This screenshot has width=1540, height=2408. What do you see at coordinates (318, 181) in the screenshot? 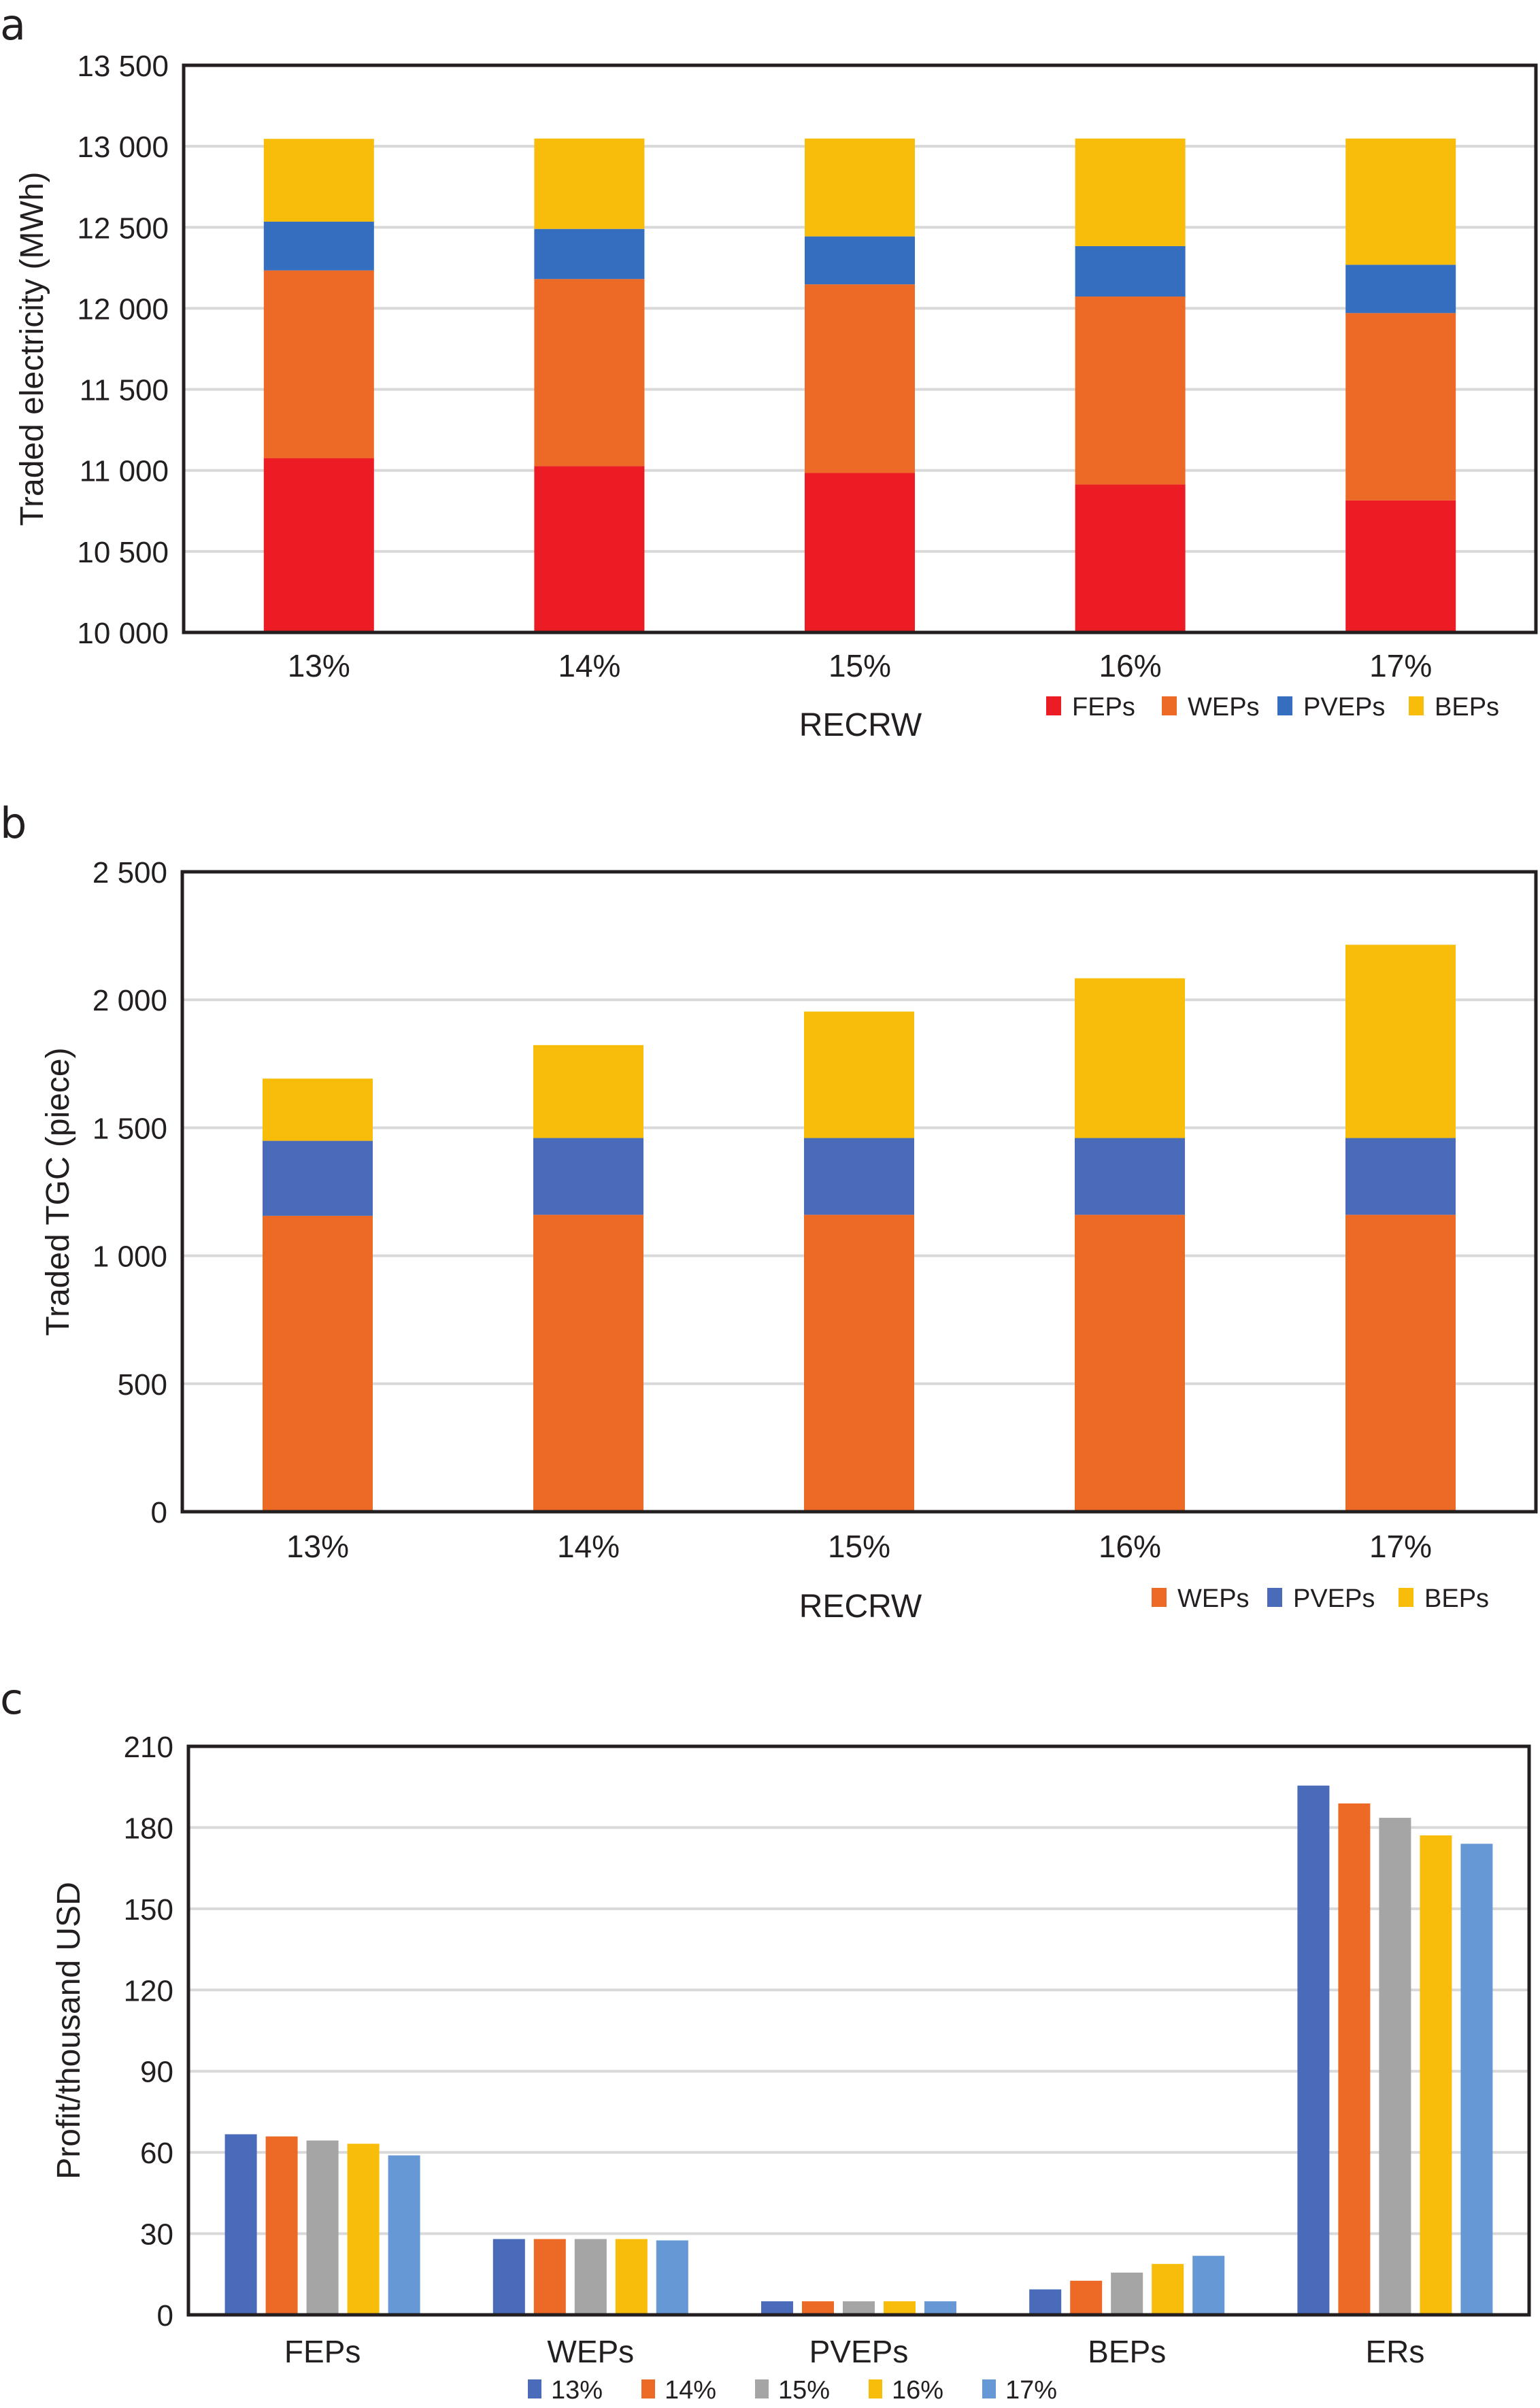
I see `bar-segment-beps-13pct` at bounding box center [318, 181].